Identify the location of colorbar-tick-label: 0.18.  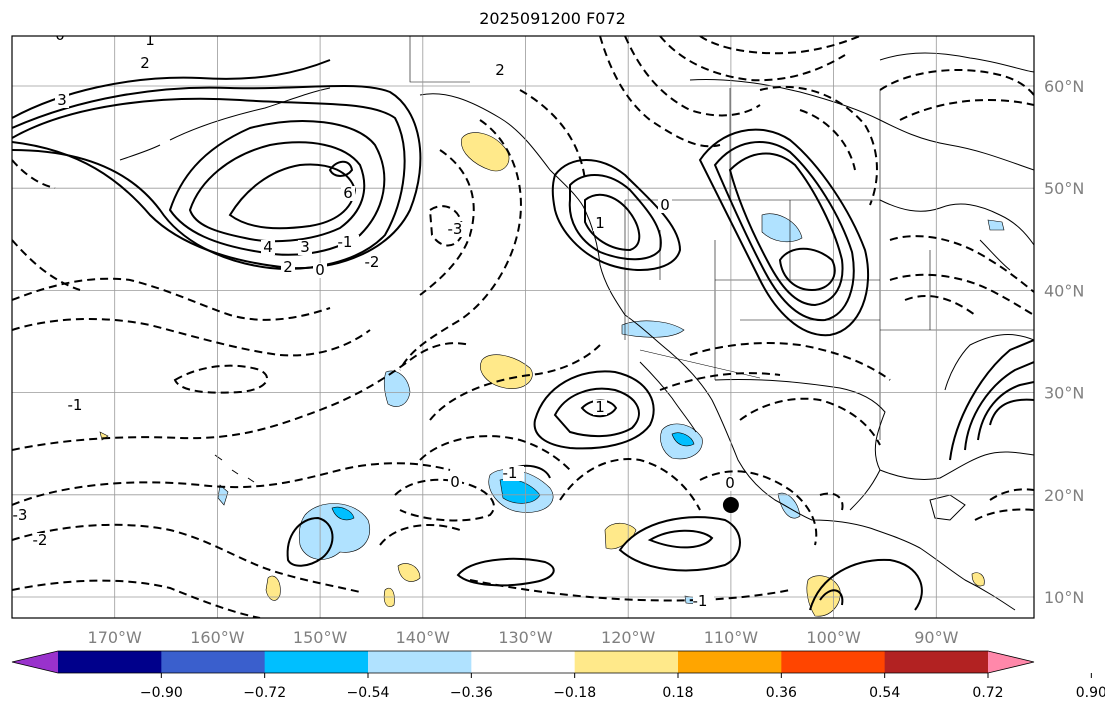
(677, 693).